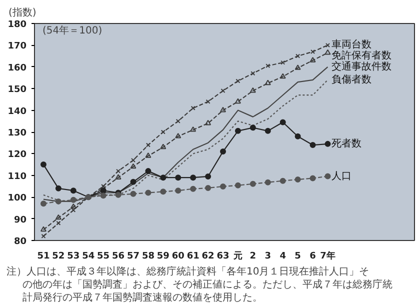 Image resolution: width=420 pixels, height=303 pixels. I want to click on series-label: 免許保有者数, so click(362, 55).